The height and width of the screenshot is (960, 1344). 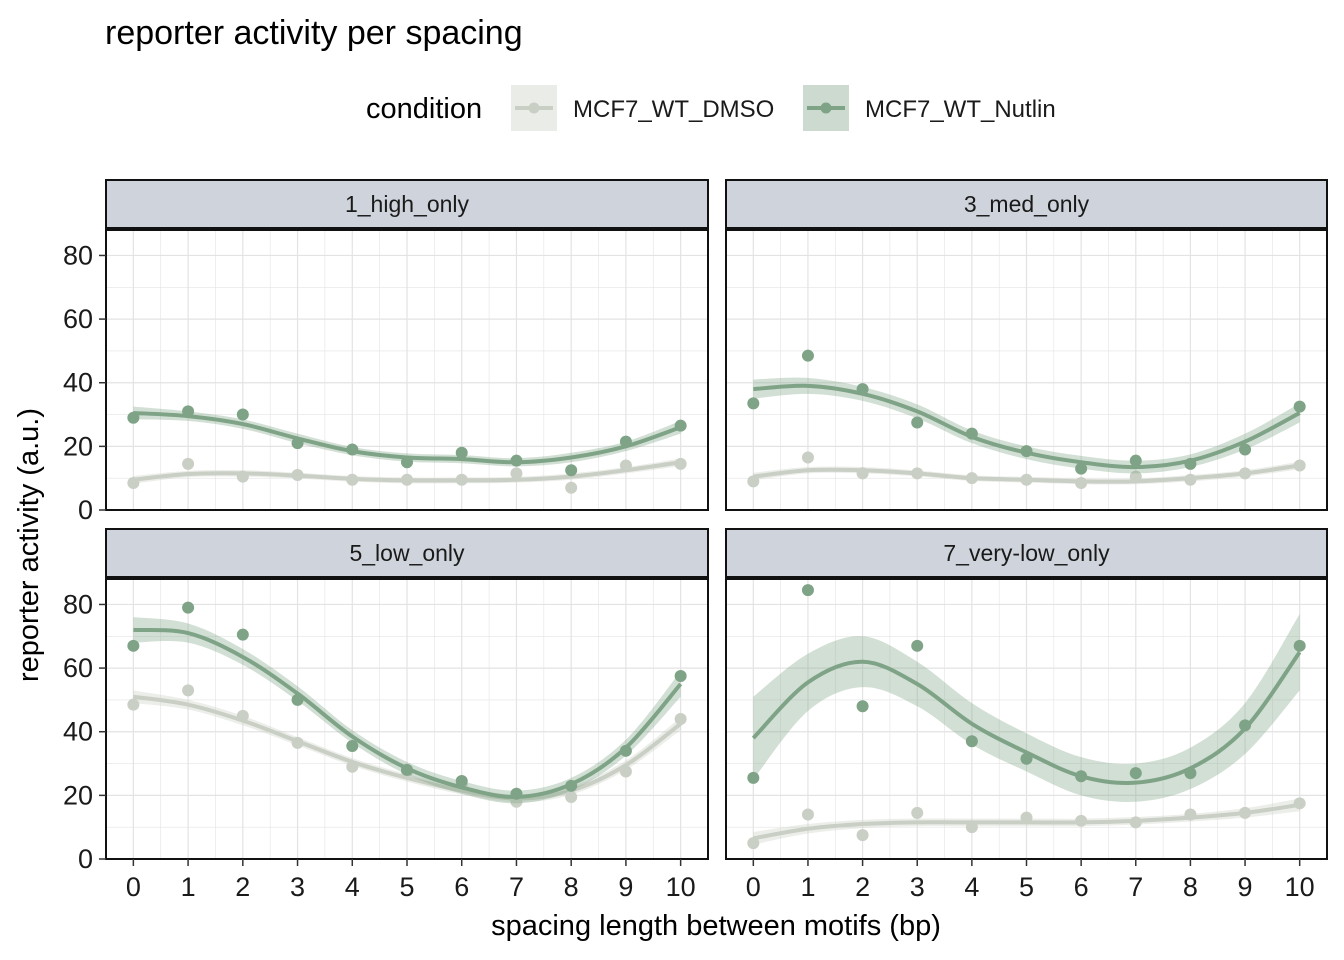 What do you see at coordinates (85, 510) in the screenshot?
I see `y-tick-label: 0` at bounding box center [85, 510].